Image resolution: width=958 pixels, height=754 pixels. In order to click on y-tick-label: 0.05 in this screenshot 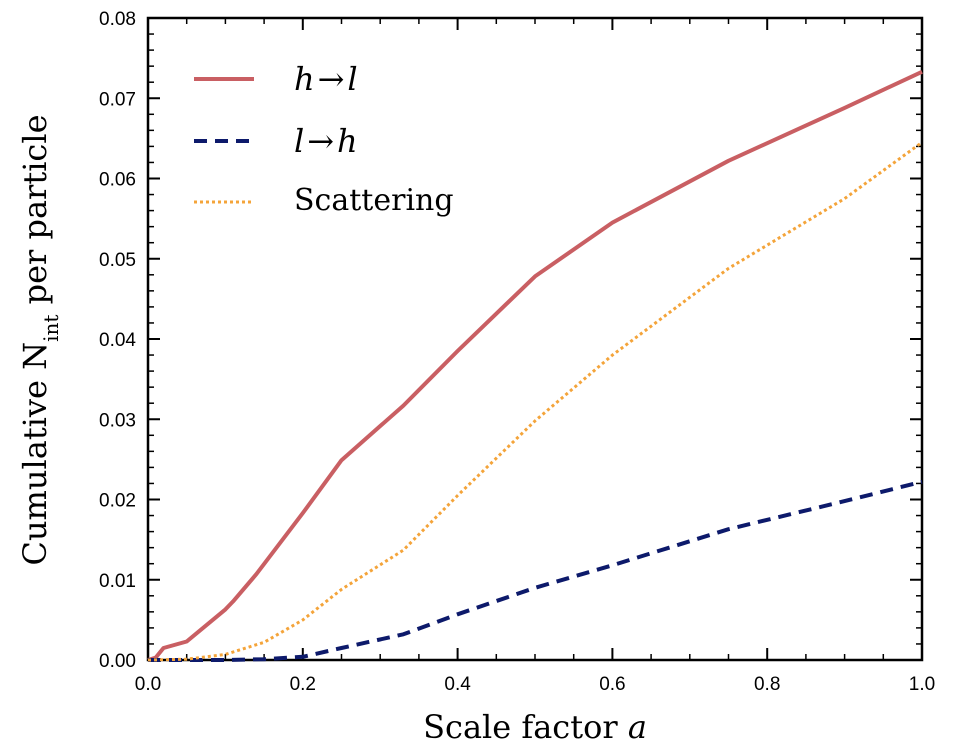, I will do `click(117, 260)`.